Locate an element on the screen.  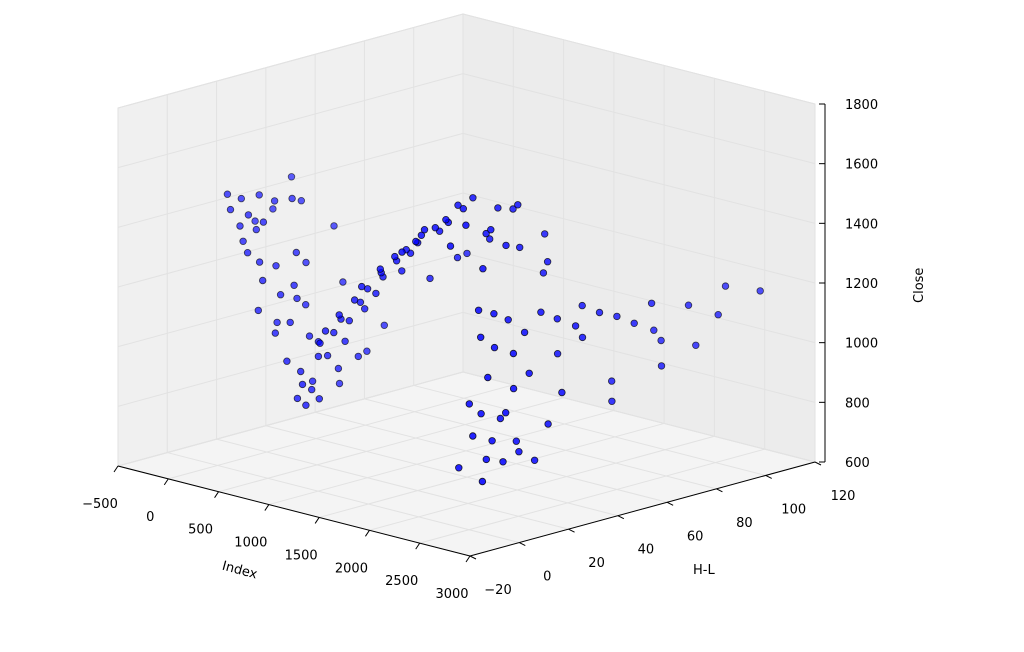
z-tick-label: 1600 is located at coordinates (861, 165).